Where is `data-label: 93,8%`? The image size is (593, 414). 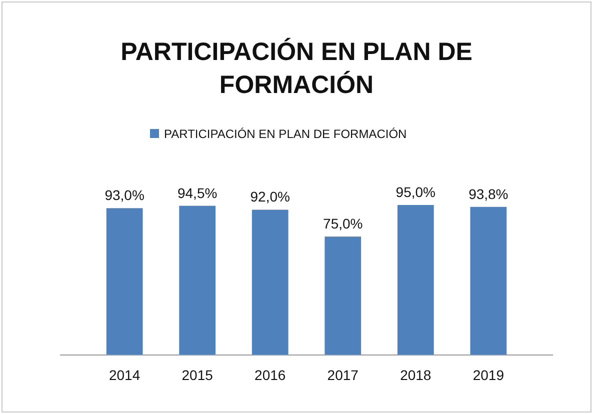
data-label: 93,8% is located at coordinates (488, 194).